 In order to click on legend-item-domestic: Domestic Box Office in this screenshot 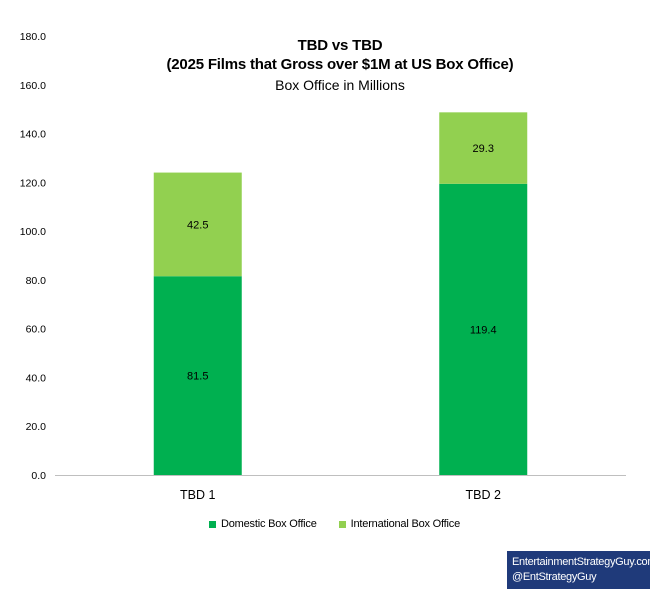, I will do `click(263, 524)`.